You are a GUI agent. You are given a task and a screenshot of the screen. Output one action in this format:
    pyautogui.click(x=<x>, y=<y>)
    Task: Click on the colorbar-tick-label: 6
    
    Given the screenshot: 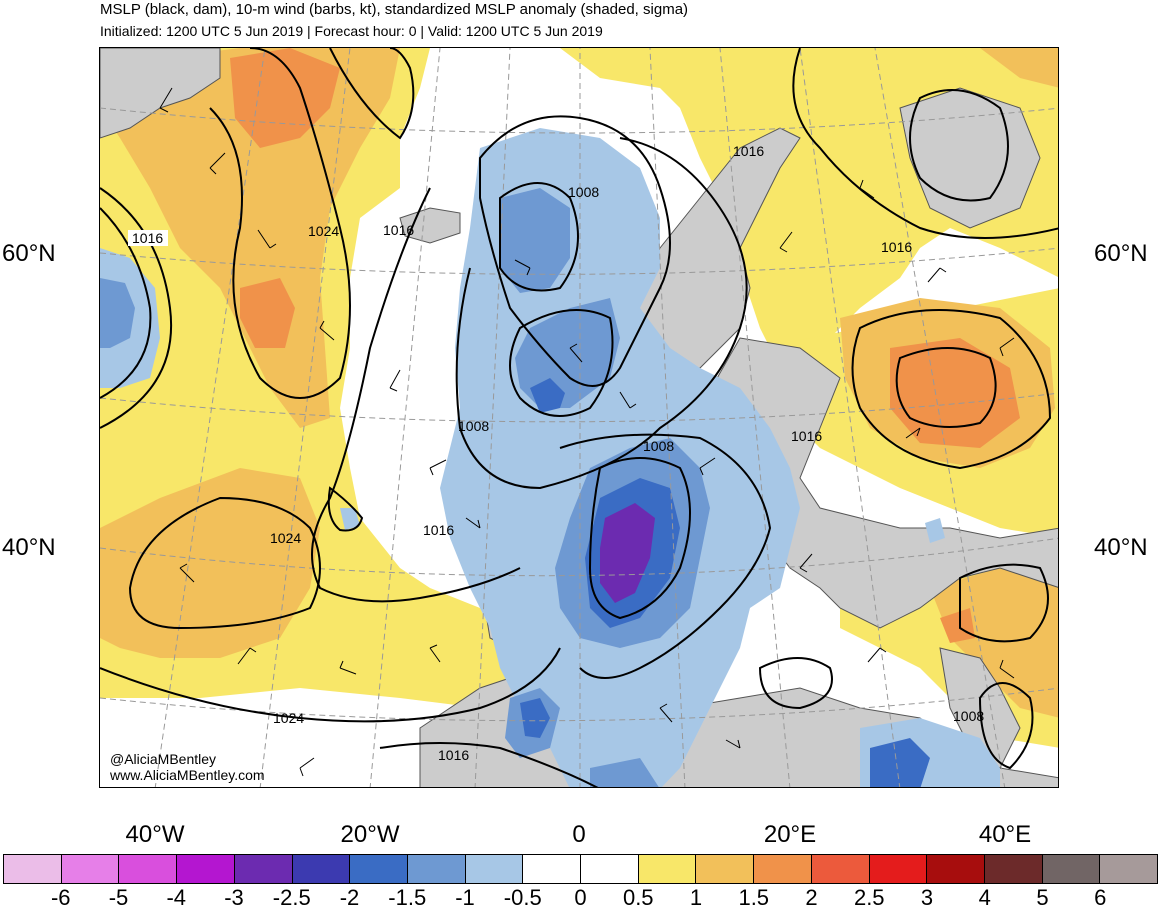 What is the action you would take?
    pyautogui.click(x=1100, y=897)
    